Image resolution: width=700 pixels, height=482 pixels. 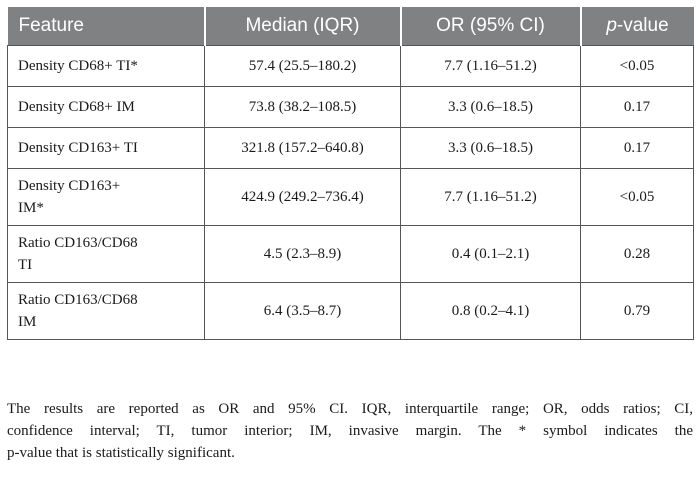 I want to click on feature-line2: TI, so click(x=25, y=265).